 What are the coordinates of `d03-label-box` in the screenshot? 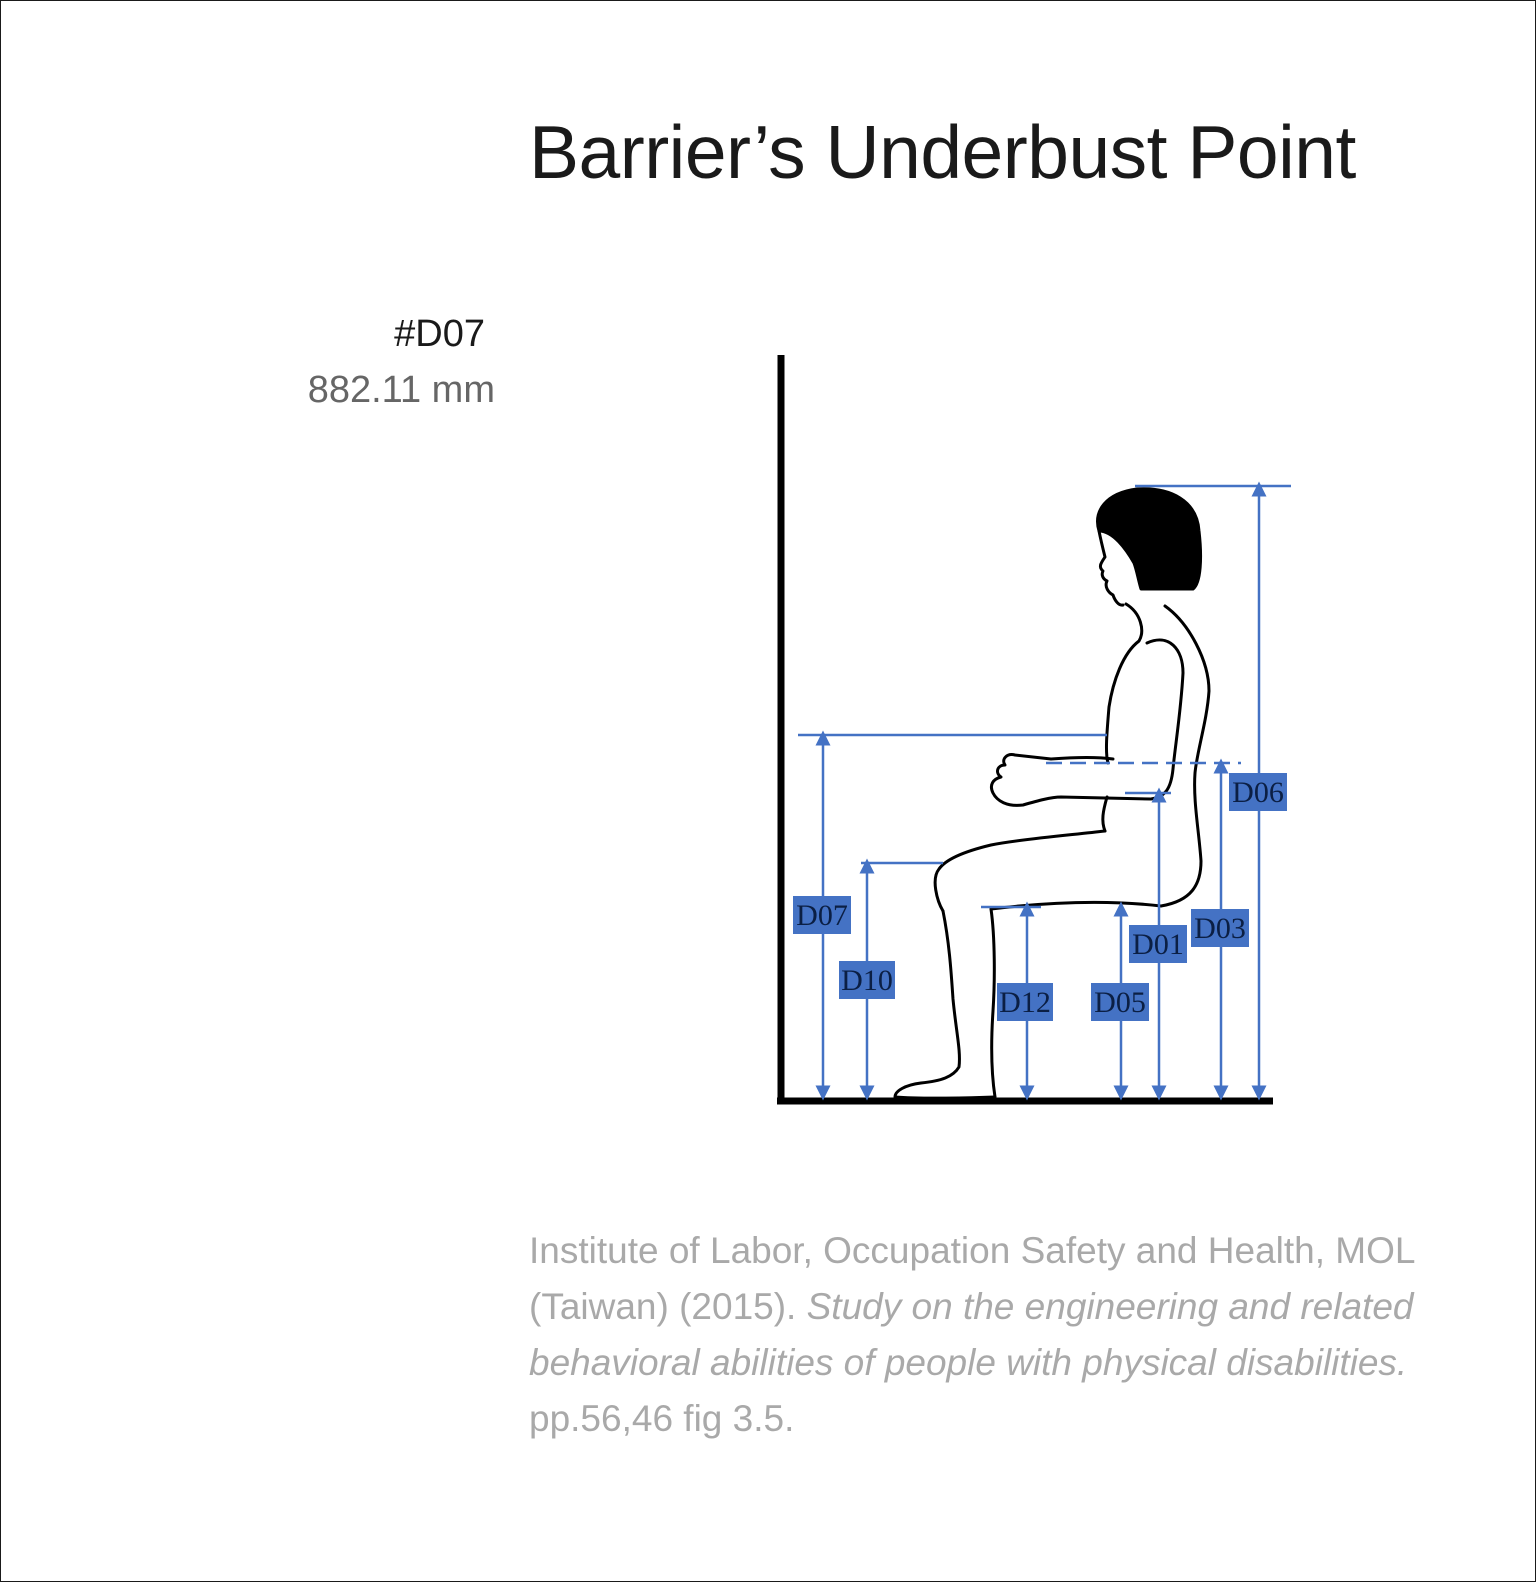 It's located at (1220, 928).